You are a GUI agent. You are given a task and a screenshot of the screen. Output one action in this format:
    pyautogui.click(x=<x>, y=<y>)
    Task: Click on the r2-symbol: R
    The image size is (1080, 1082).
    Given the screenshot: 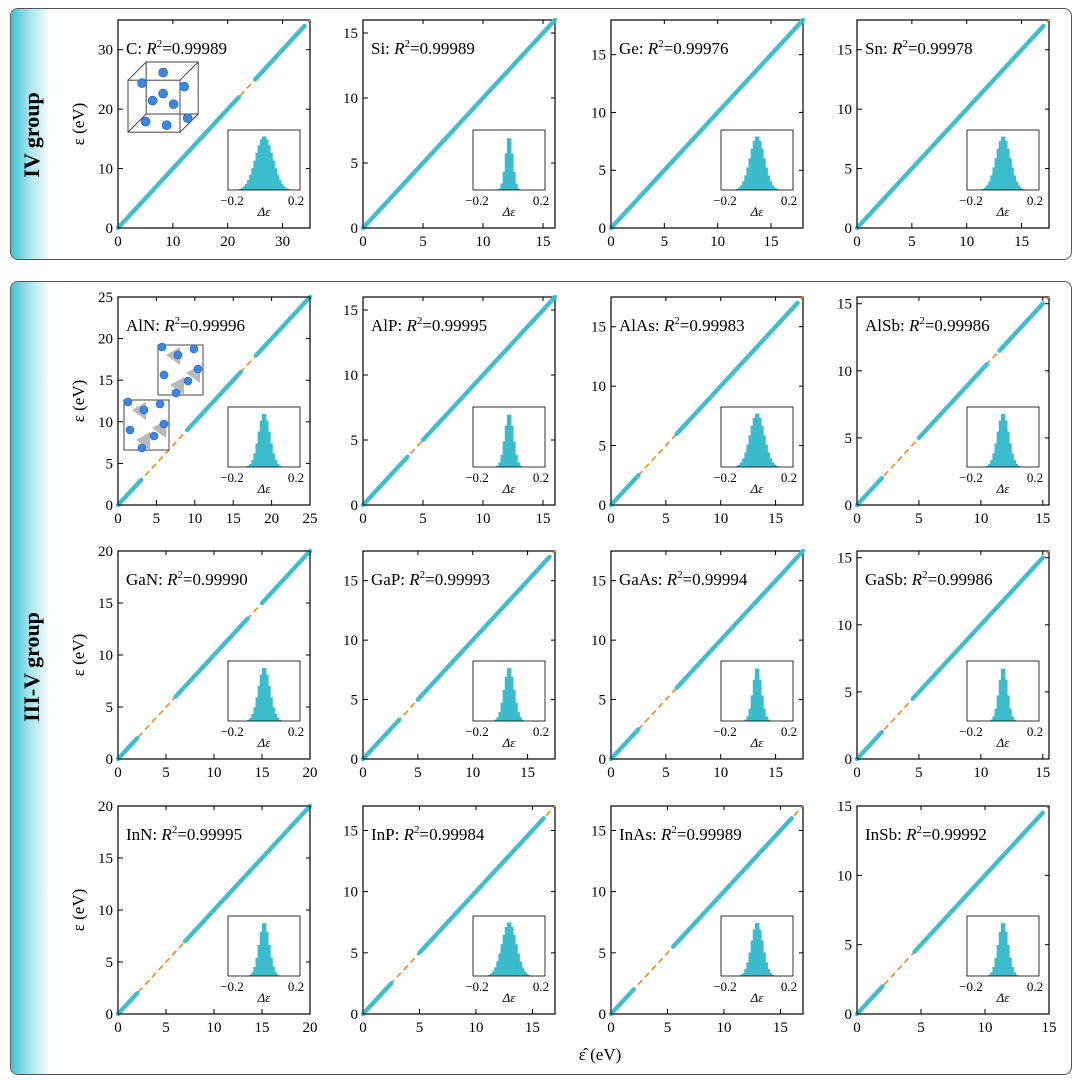 What is the action you would take?
    pyautogui.click(x=169, y=325)
    